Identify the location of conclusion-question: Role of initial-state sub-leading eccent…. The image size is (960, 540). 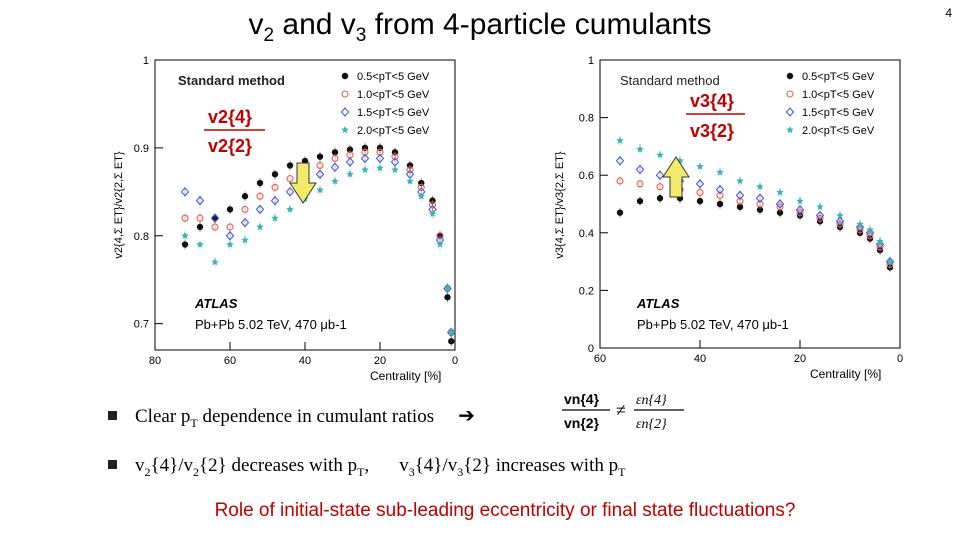
(505, 510).